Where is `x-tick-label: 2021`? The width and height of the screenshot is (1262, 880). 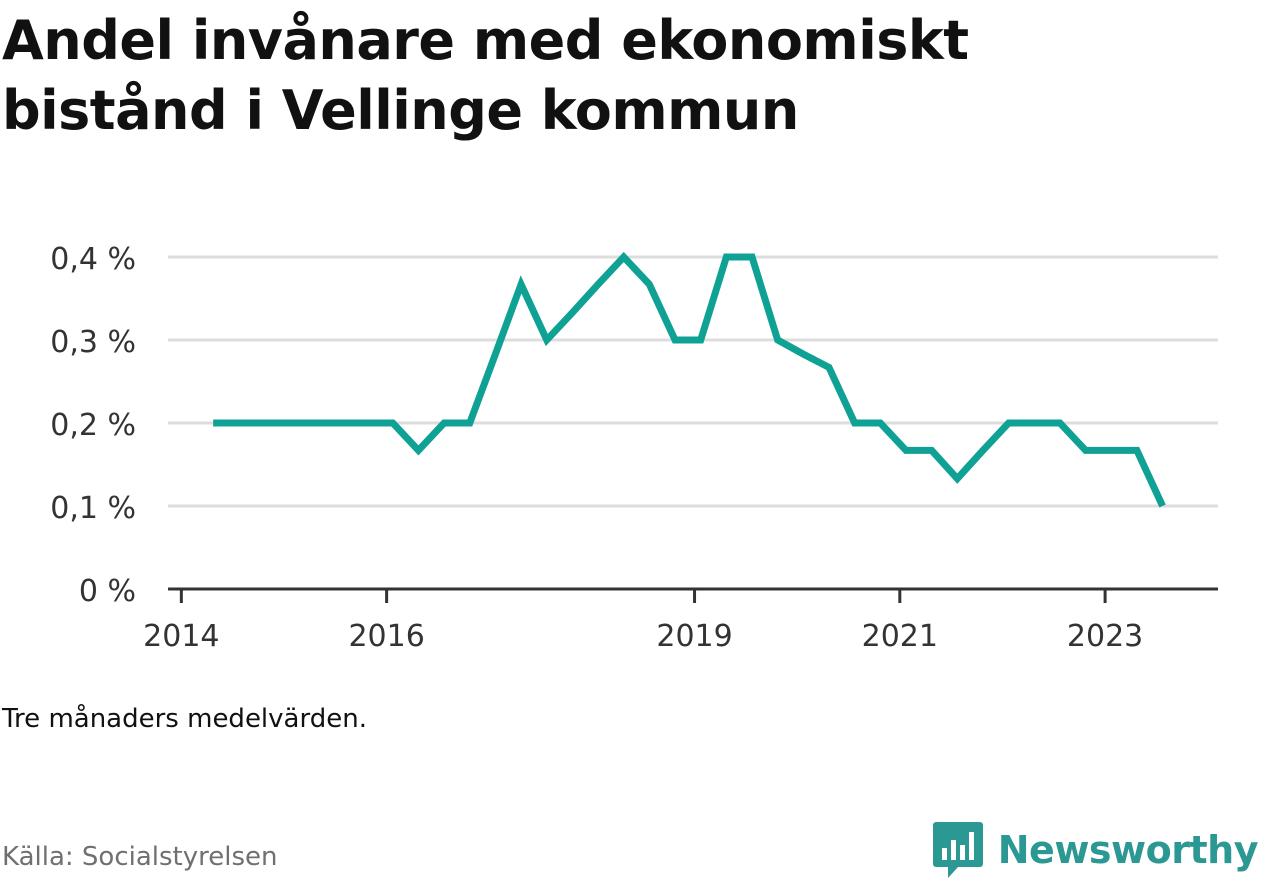 x-tick-label: 2021 is located at coordinates (900, 636).